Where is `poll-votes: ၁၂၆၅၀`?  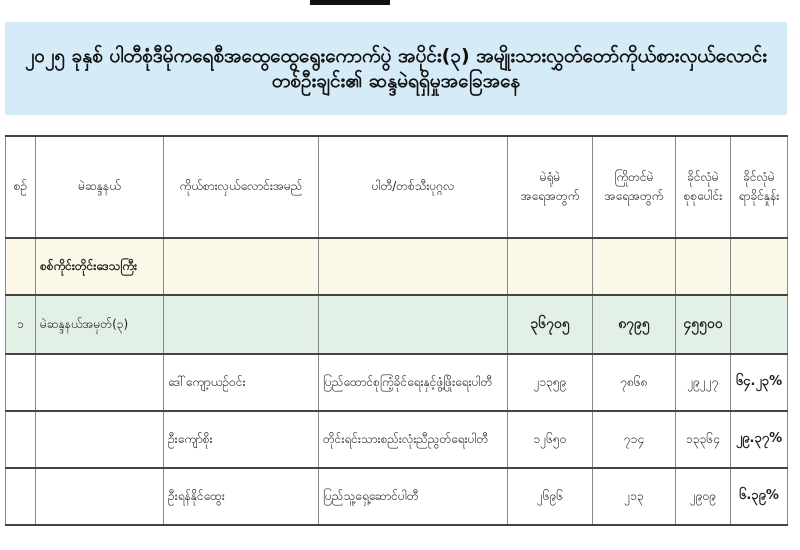 poll-votes: ၁၂၆၅၀ is located at coordinates (550, 439).